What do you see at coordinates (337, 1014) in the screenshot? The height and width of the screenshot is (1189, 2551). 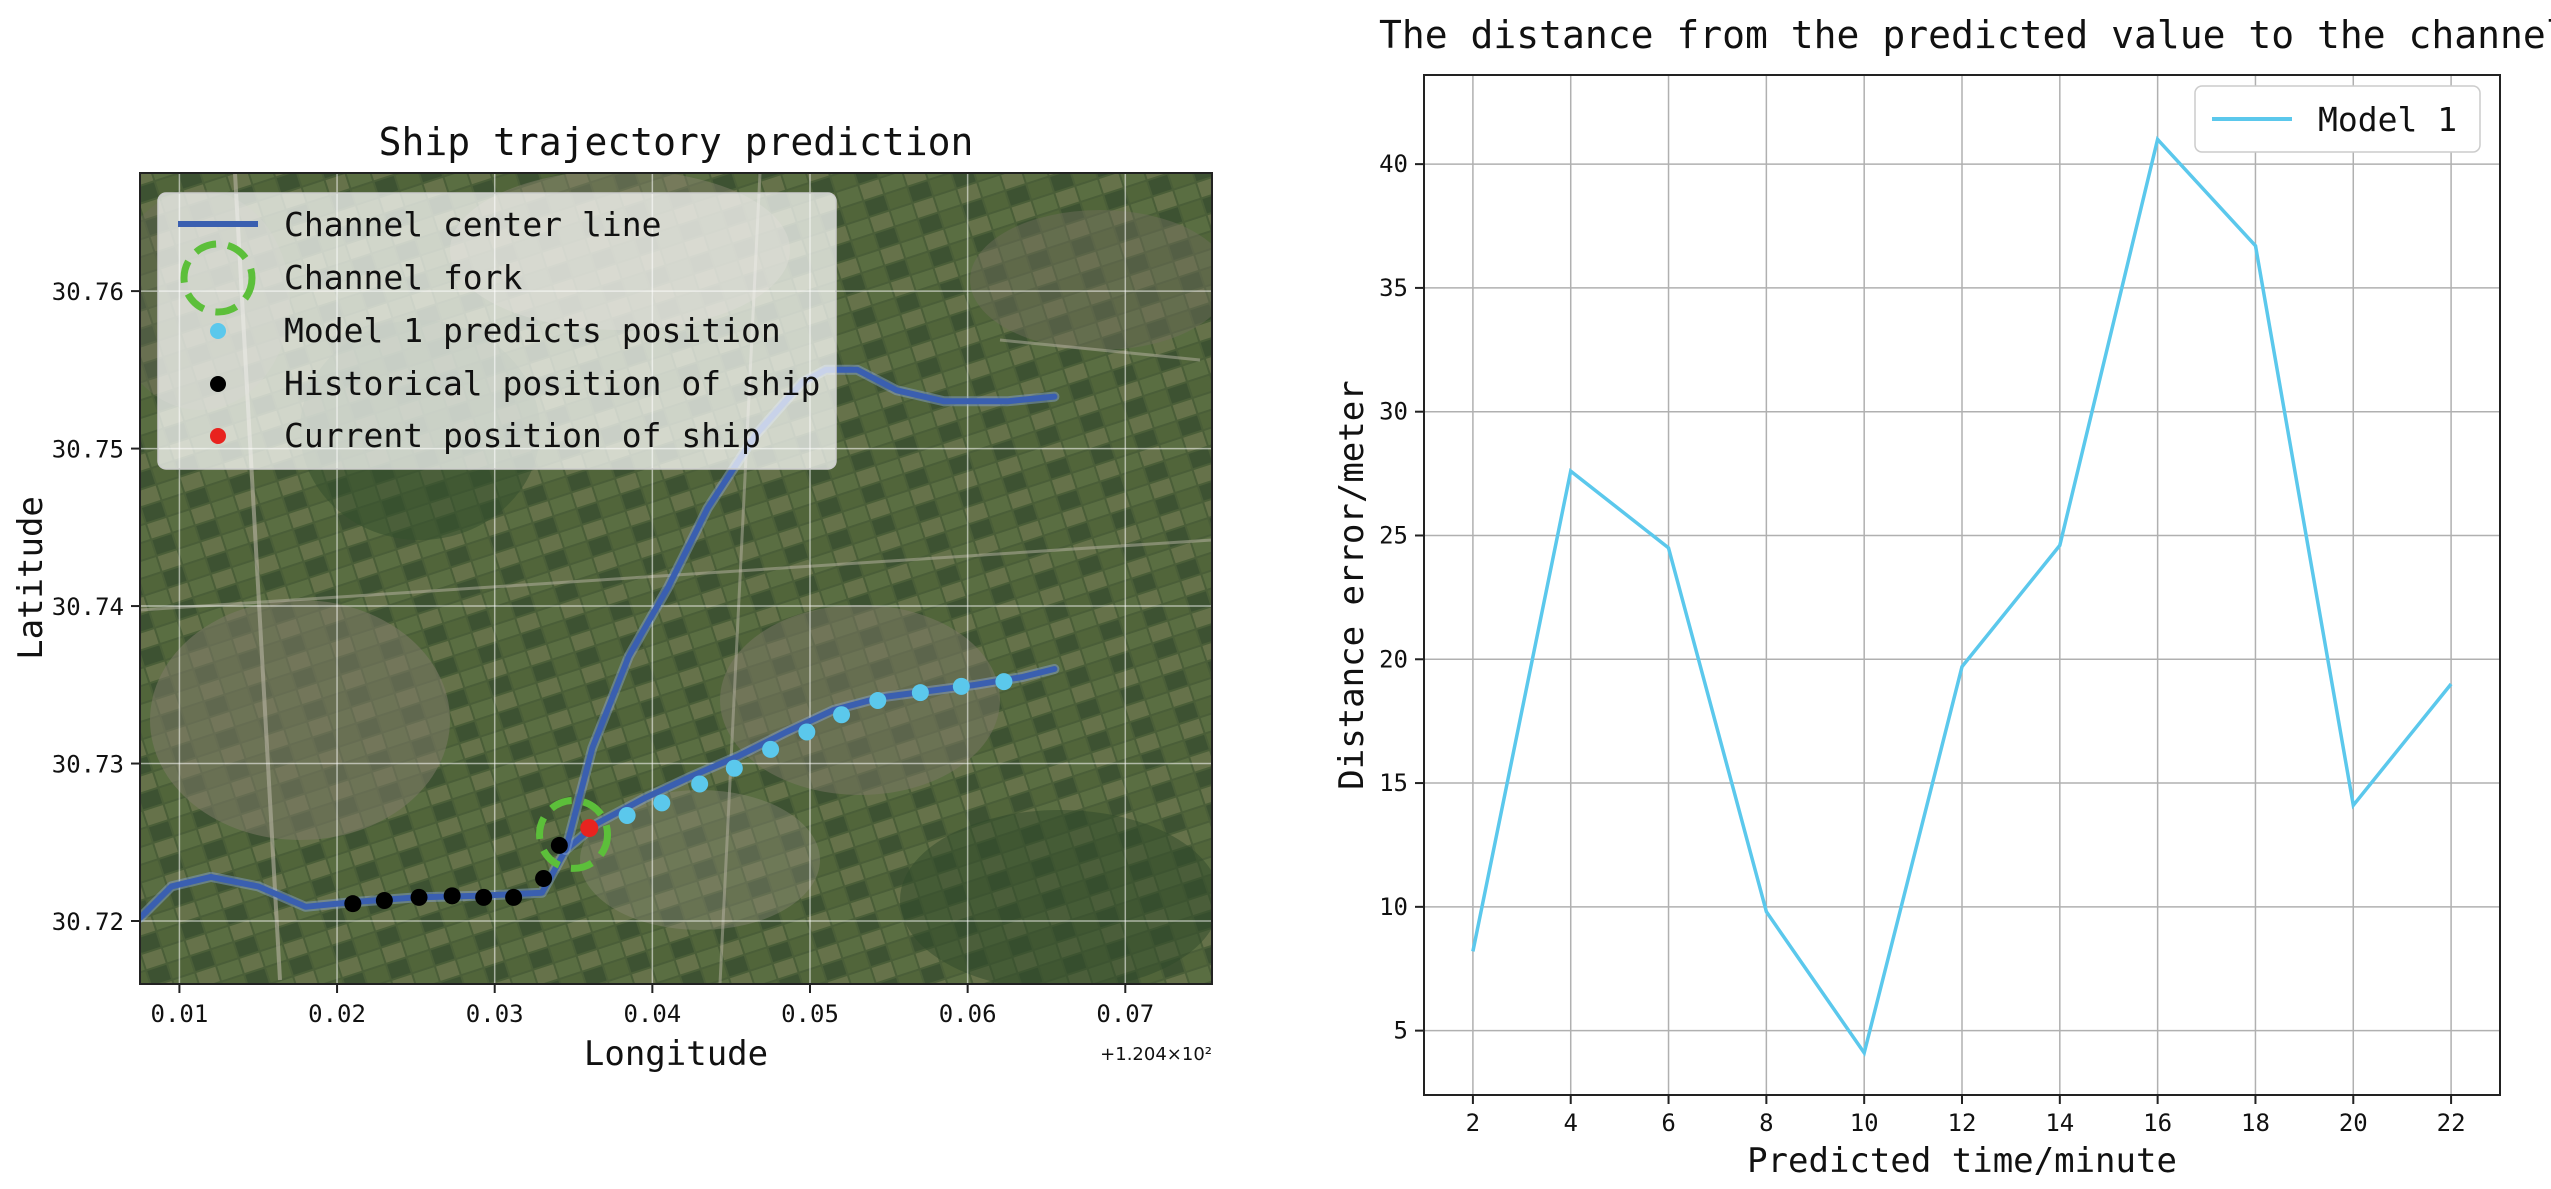 I see `trajectory-x-tick-label: 0.02` at bounding box center [337, 1014].